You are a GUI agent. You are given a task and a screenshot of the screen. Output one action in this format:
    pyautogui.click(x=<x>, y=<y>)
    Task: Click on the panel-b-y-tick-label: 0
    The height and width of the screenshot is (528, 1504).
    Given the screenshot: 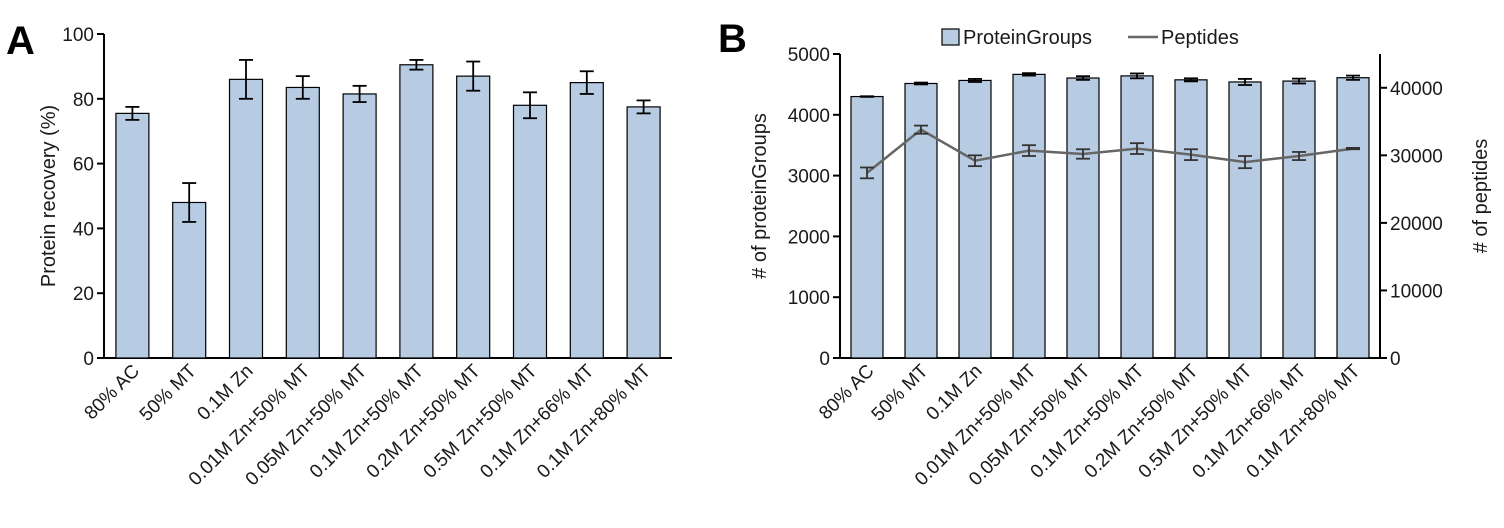 What is the action you would take?
    pyautogui.click(x=824, y=359)
    